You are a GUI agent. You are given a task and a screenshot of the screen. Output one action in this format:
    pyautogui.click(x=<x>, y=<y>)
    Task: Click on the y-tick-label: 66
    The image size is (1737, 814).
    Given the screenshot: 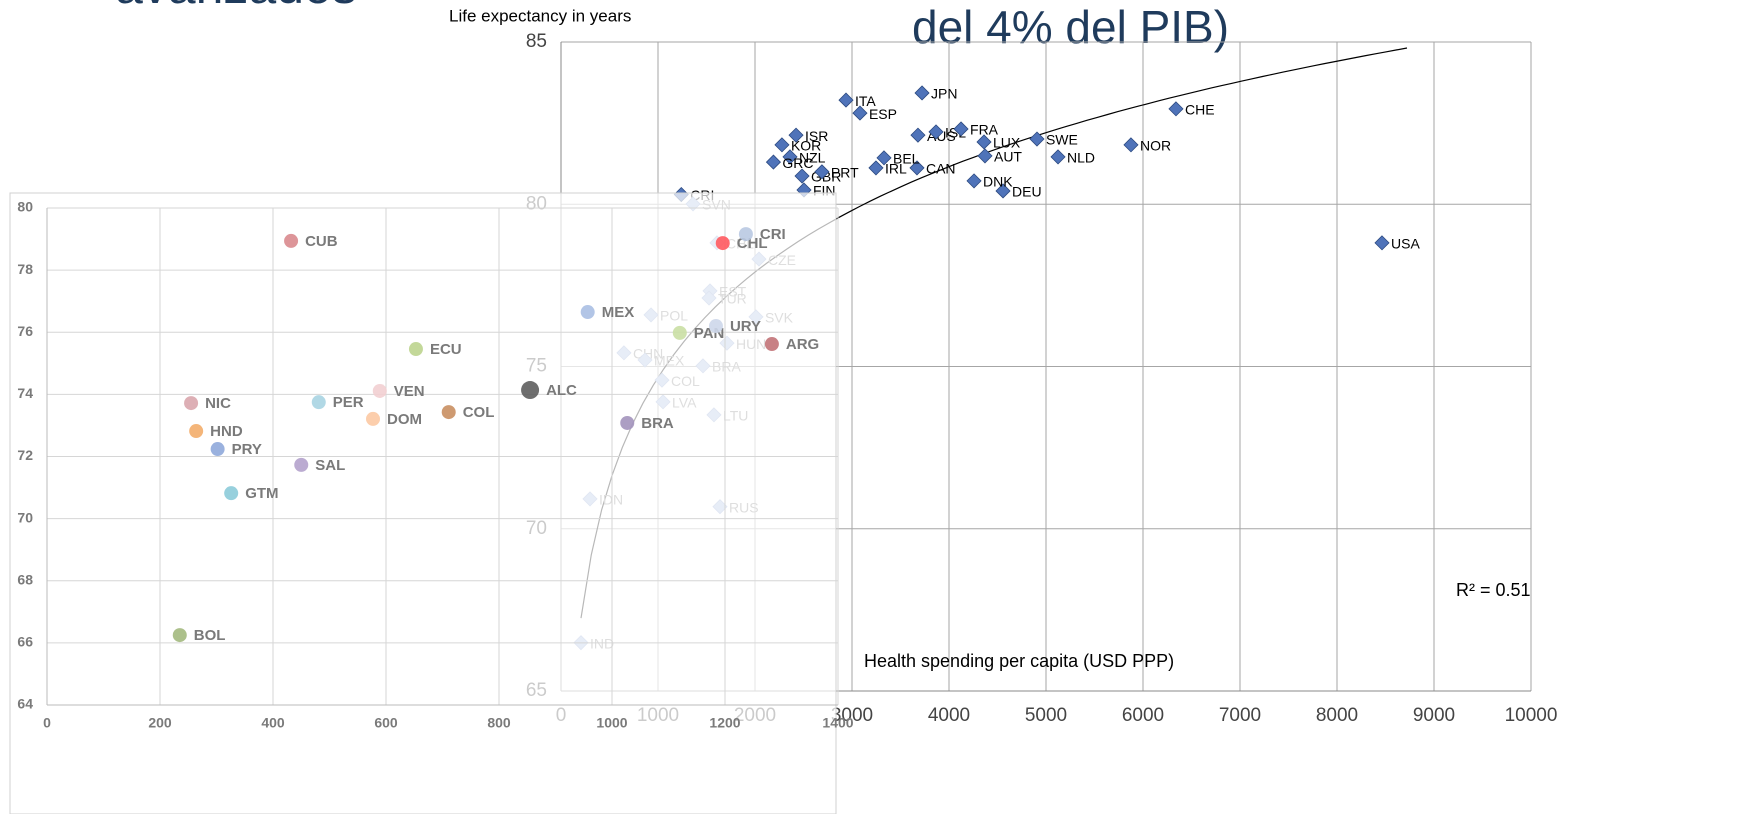 What is the action you would take?
    pyautogui.click(x=25, y=642)
    